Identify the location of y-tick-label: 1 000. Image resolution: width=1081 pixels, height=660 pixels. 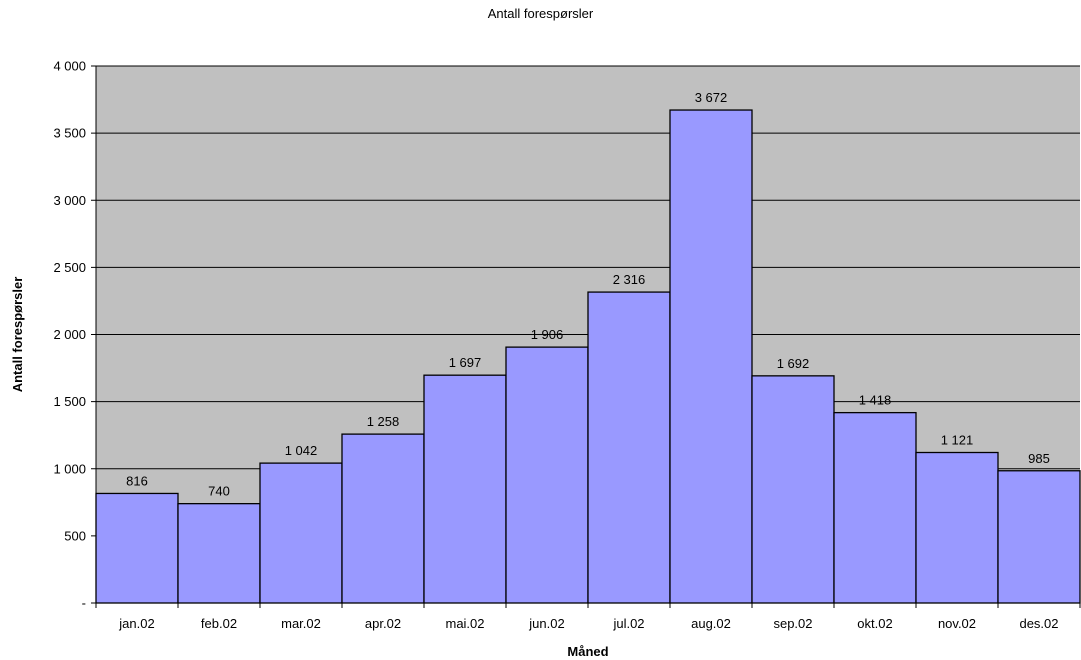
(69, 468).